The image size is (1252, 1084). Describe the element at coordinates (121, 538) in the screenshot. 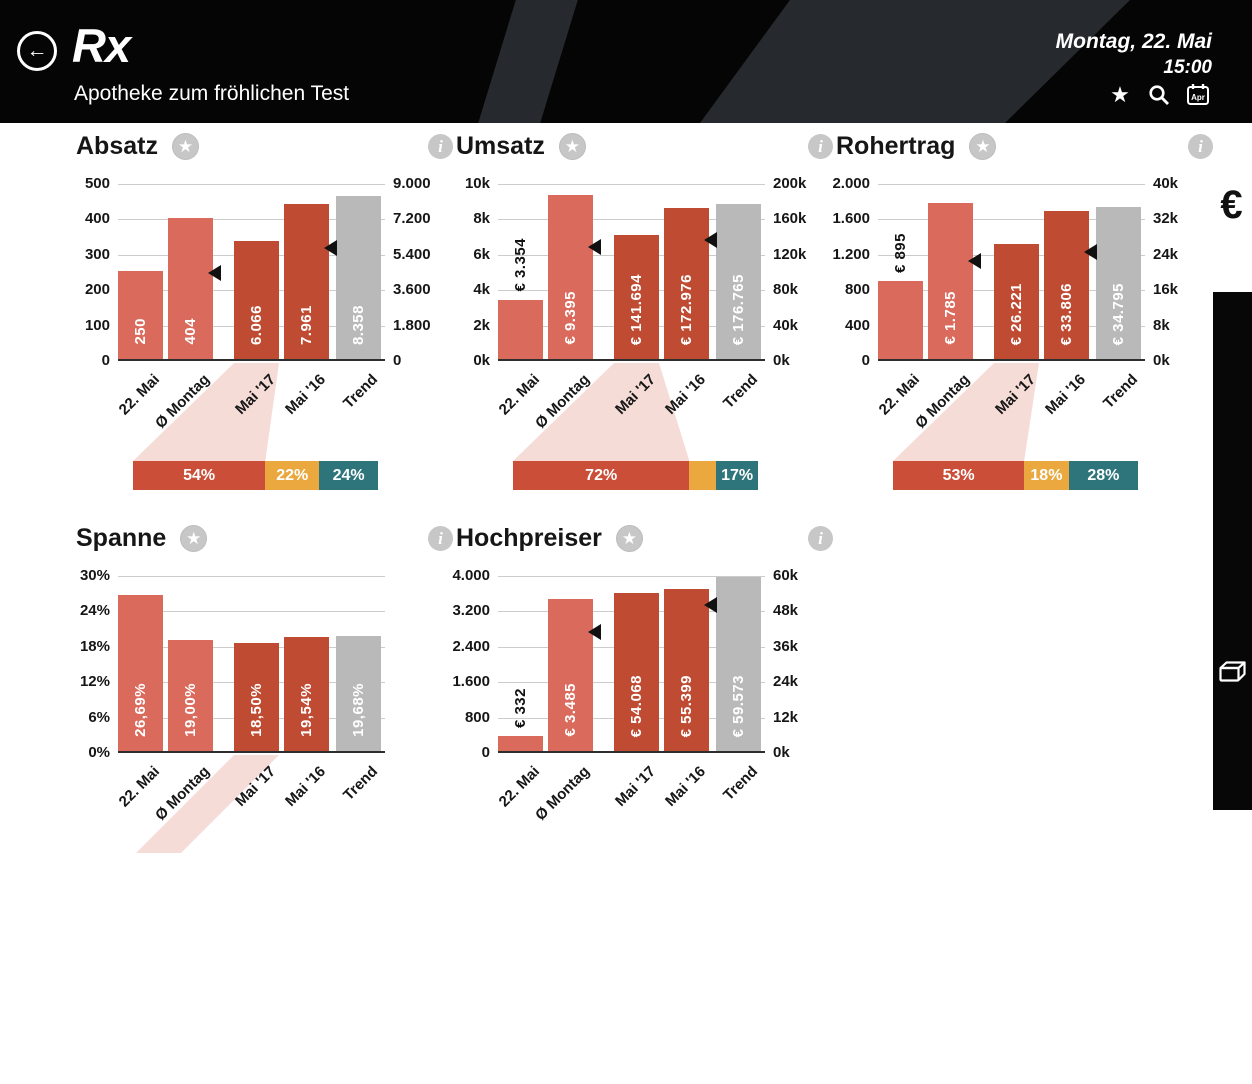

I see `chart-title: Spanne` at that location.